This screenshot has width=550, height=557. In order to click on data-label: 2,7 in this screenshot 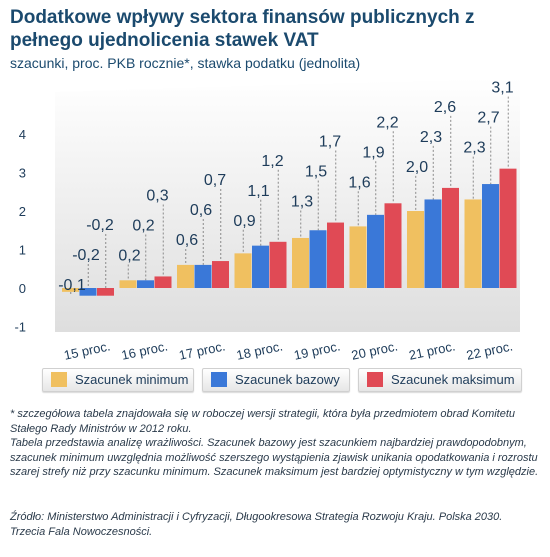, I will do `click(488, 118)`.